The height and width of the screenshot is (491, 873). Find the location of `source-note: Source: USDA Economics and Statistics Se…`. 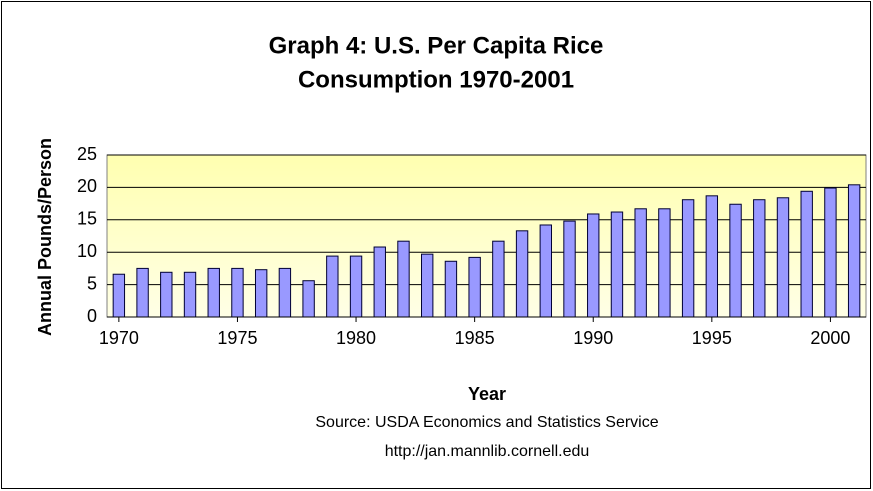

source-note: Source: USDA Economics and Statistics Se… is located at coordinates (486, 422).